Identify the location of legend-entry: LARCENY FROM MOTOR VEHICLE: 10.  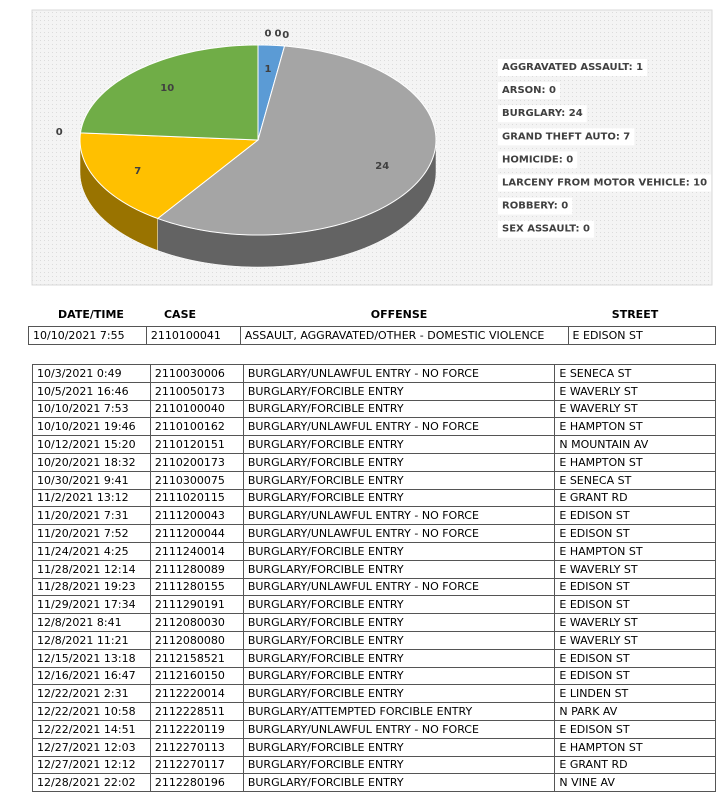
(604, 183).